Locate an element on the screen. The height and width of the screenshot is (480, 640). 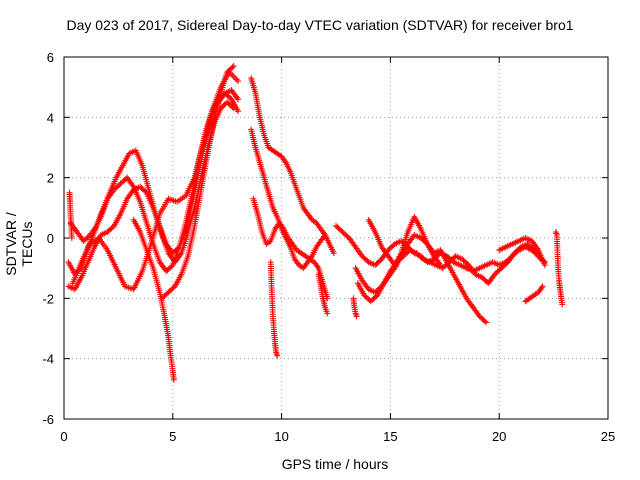
y-tick-label: 6 is located at coordinates (50, 57).